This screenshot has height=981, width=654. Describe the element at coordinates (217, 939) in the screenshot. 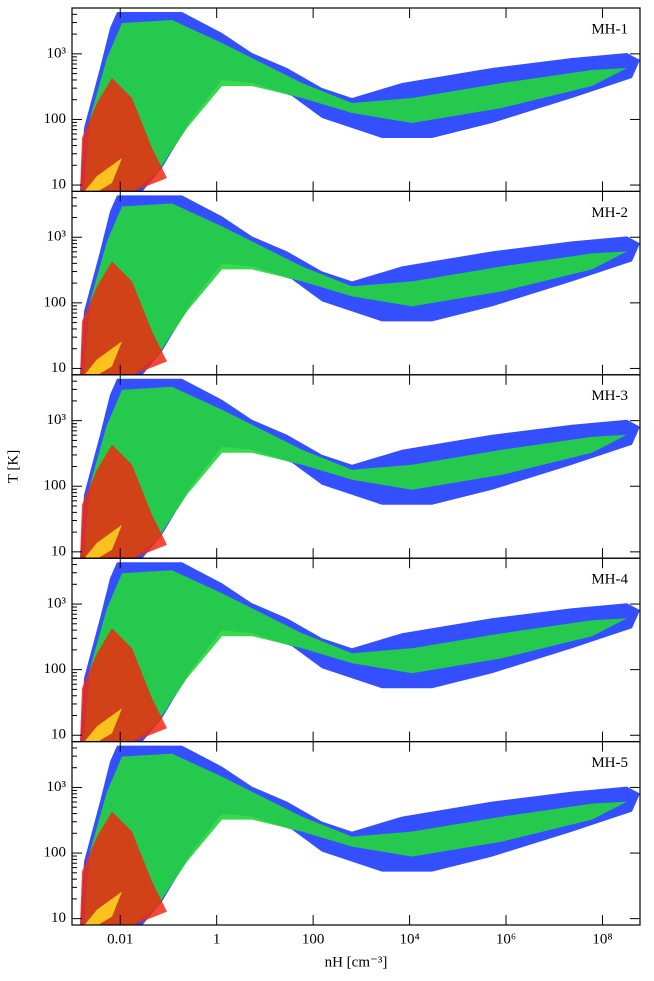

I see `x-tick-label: 1` at that location.